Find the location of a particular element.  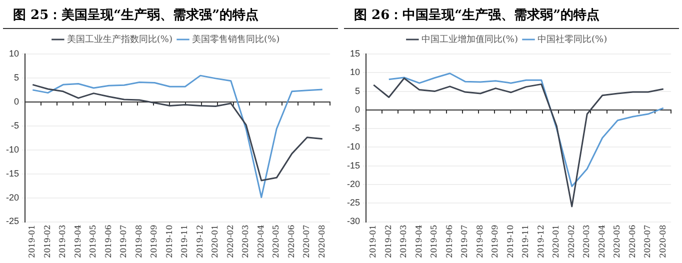

legend-label: 中国工业增加值同比(%) is located at coordinates (469, 39).